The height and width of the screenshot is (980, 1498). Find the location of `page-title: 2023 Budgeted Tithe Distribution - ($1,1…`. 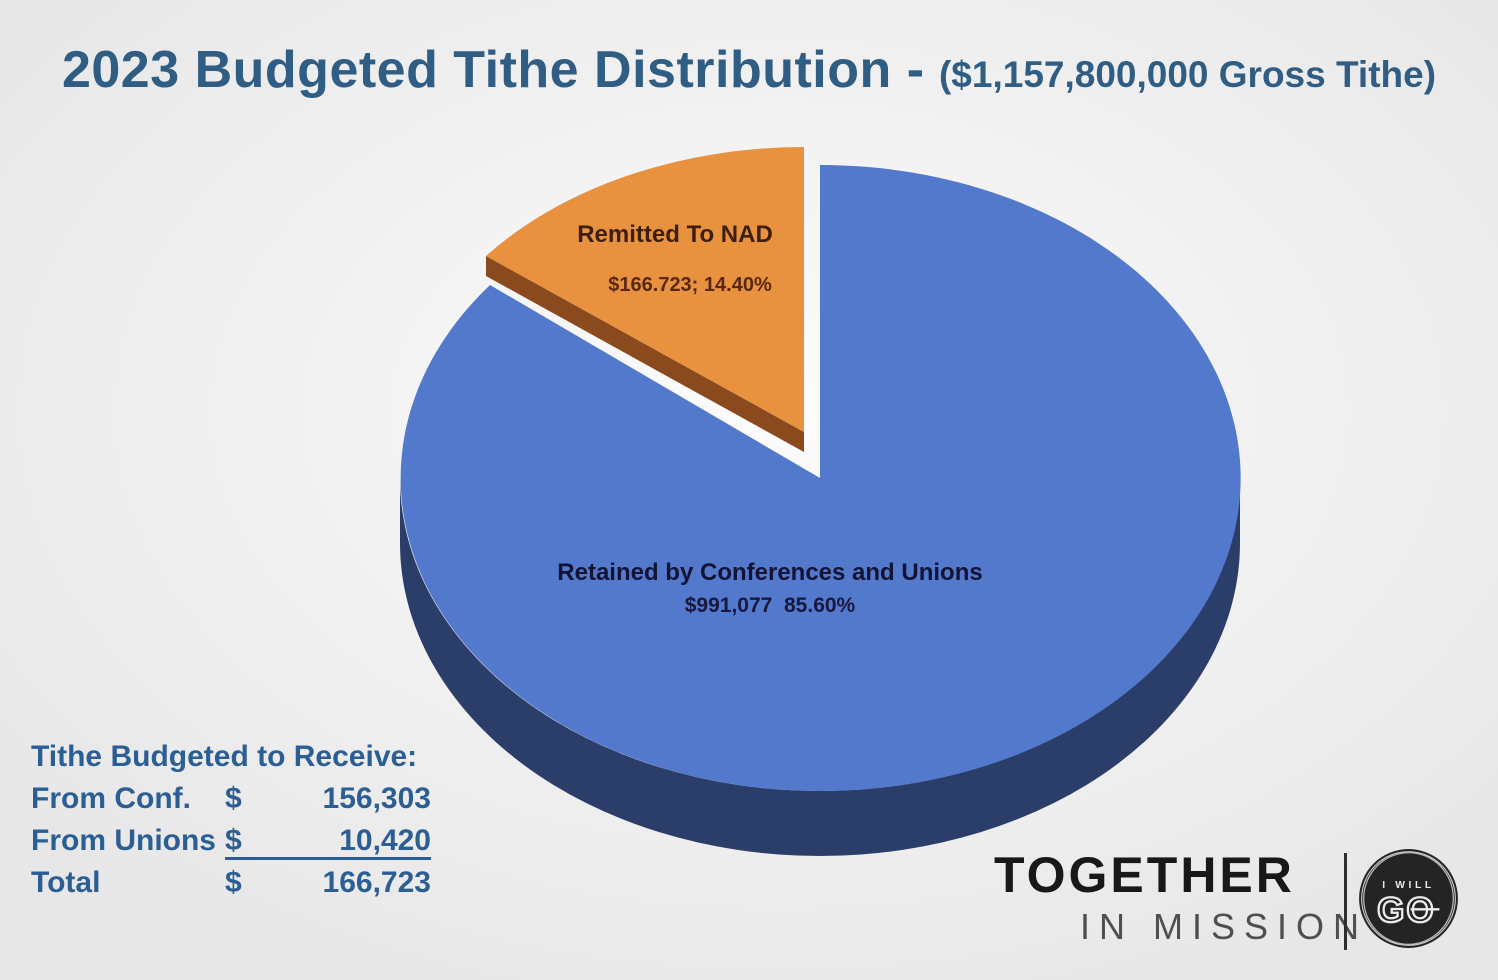

page-title: 2023 Budgeted Tithe Distribution - ($1,1… is located at coordinates (749, 70).